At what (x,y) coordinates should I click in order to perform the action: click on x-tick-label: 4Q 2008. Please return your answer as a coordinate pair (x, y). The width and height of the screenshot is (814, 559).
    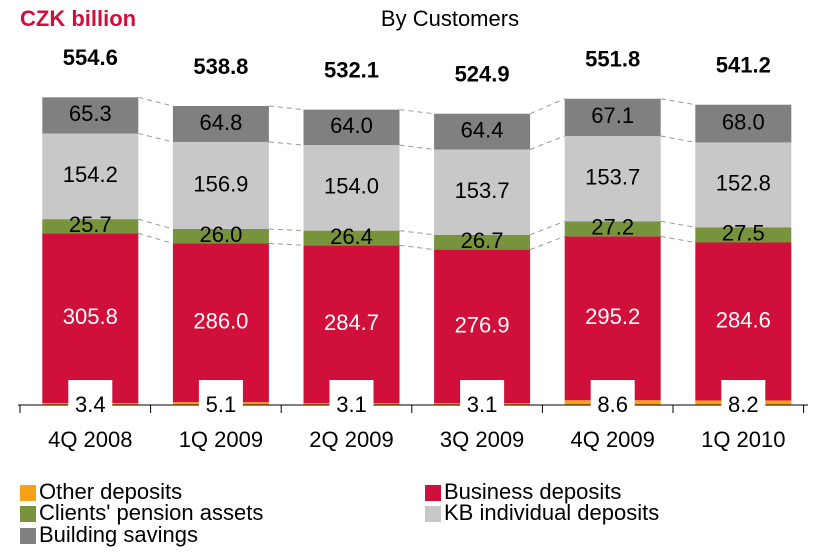
    Looking at the image, I should click on (90, 439).